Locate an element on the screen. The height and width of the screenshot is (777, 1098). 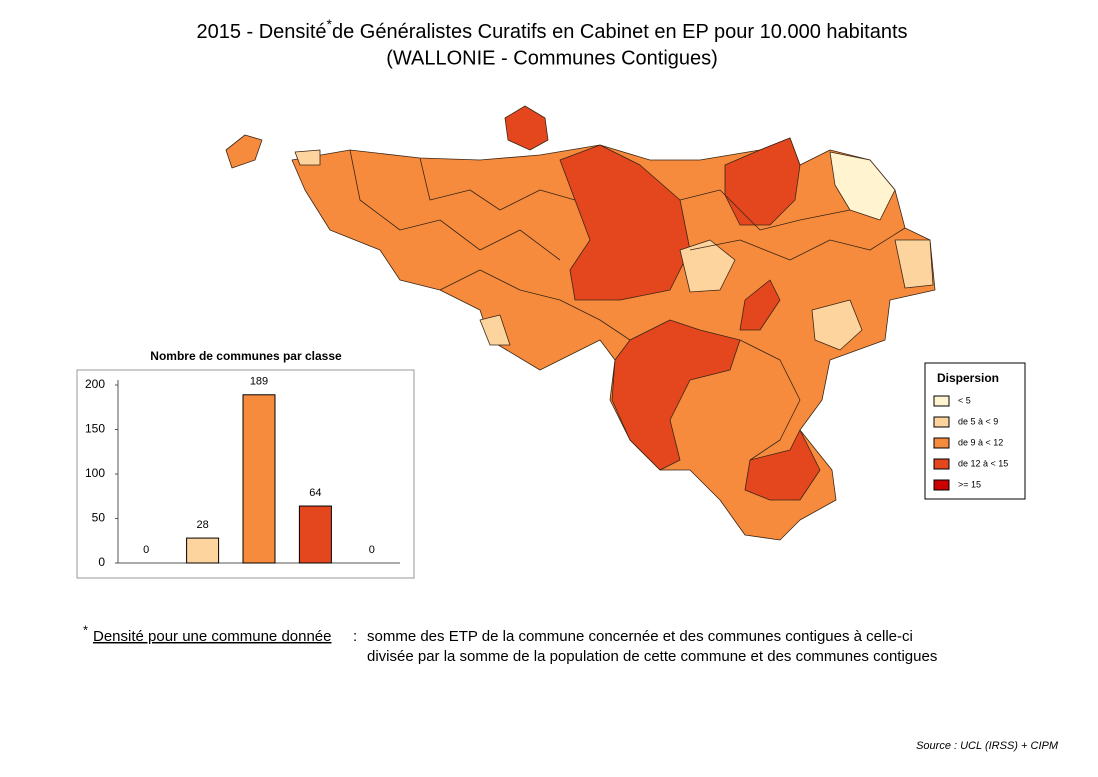
legend-label: de 12 à < 15 is located at coordinates (983, 463).